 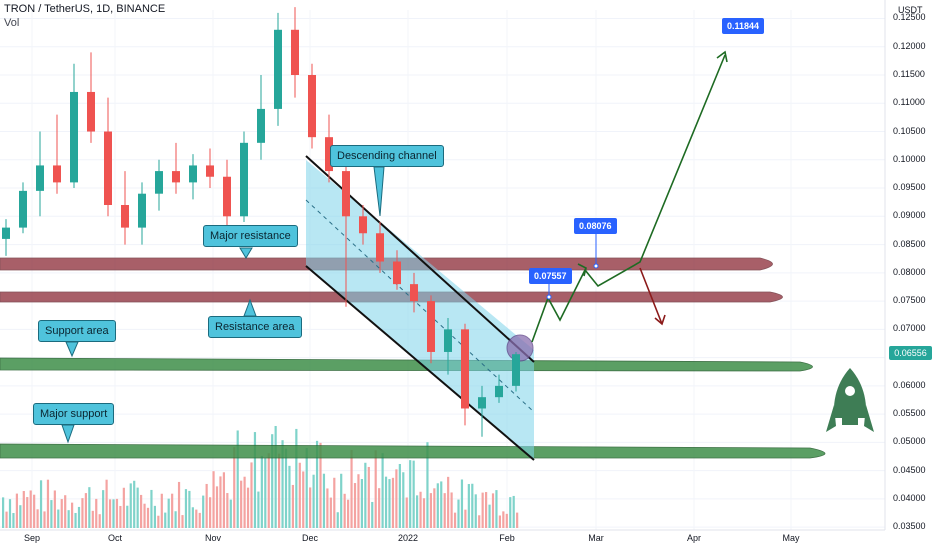 What do you see at coordinates (743, 26) in the screenshot?
I see `target-label-3: 0.11844` at bounding box center [743, 26].